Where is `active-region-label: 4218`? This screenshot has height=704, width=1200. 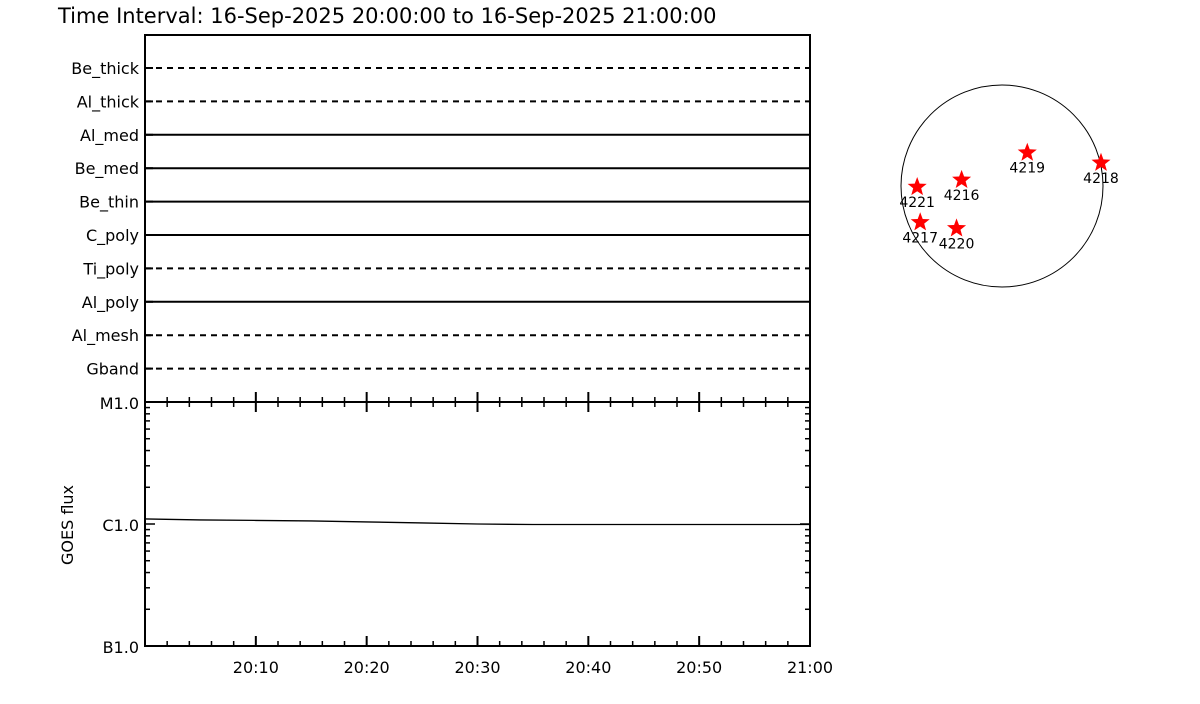
active-region-label: 4218 is located at coordinates (1101, 179).